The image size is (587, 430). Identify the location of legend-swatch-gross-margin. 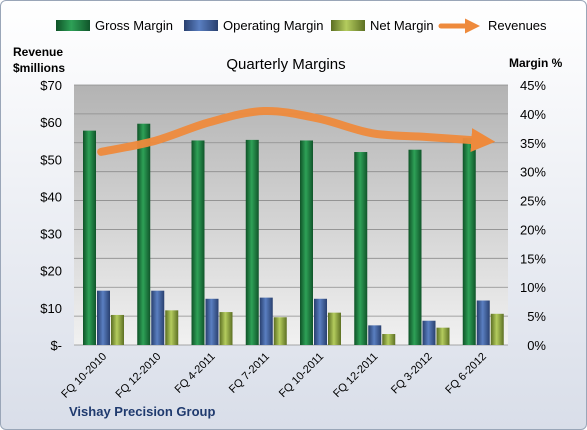
(73, 25).